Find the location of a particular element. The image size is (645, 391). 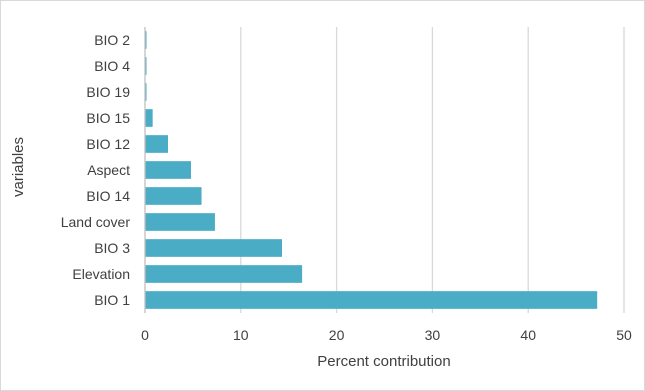

bar-land-cover is located at coordinates (180, 222).